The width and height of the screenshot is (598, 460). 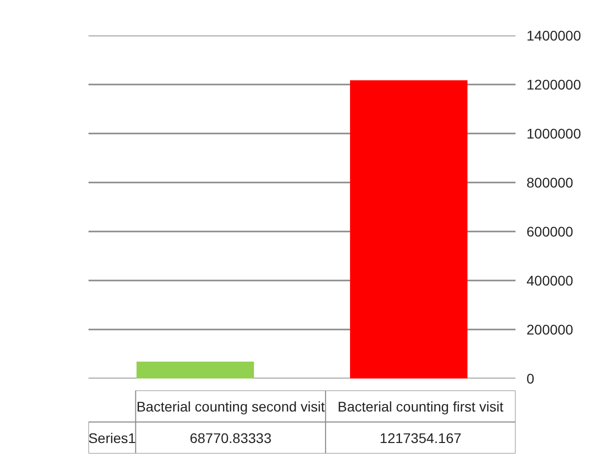 I want to click on y-tick-label: 400000, so click(x=550, y=280).